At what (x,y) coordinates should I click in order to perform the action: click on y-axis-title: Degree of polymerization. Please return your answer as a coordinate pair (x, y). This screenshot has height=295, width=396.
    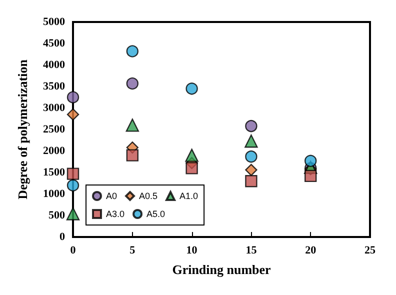
    Looking at the image, I should click on (22, 129).